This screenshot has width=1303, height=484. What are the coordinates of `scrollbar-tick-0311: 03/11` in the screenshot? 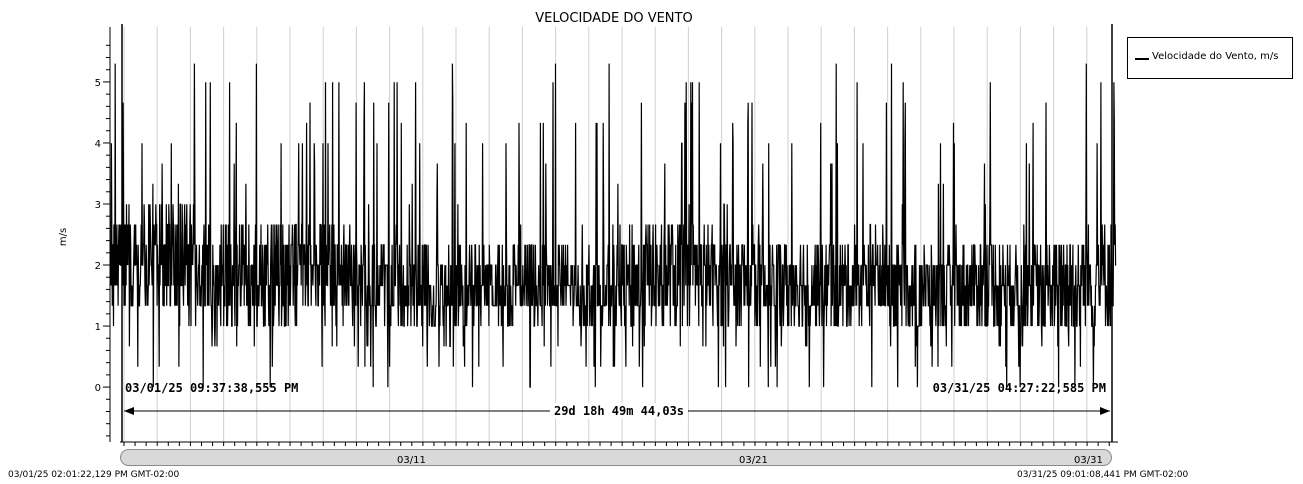 It's located at (411, 460).